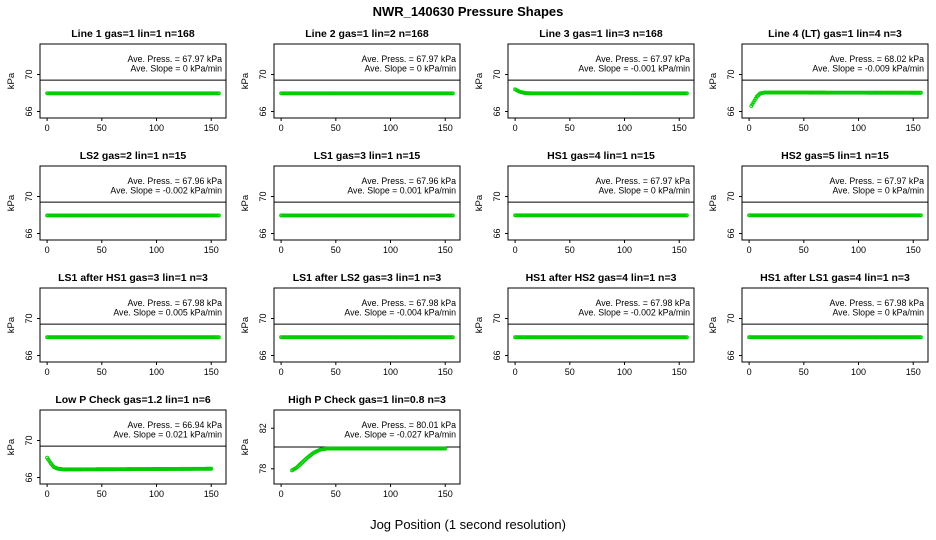 The image size is (936, 540). I want to click on ave-press-label: Ave. Press. = 66.94 kPa, so click(175, 425).